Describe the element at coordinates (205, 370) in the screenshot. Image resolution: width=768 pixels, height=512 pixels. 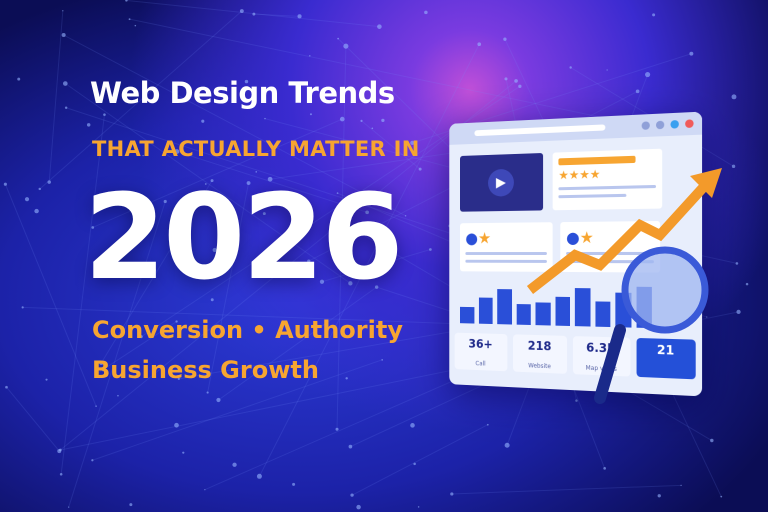
I see `tagline-2: Business Growth` at that location.